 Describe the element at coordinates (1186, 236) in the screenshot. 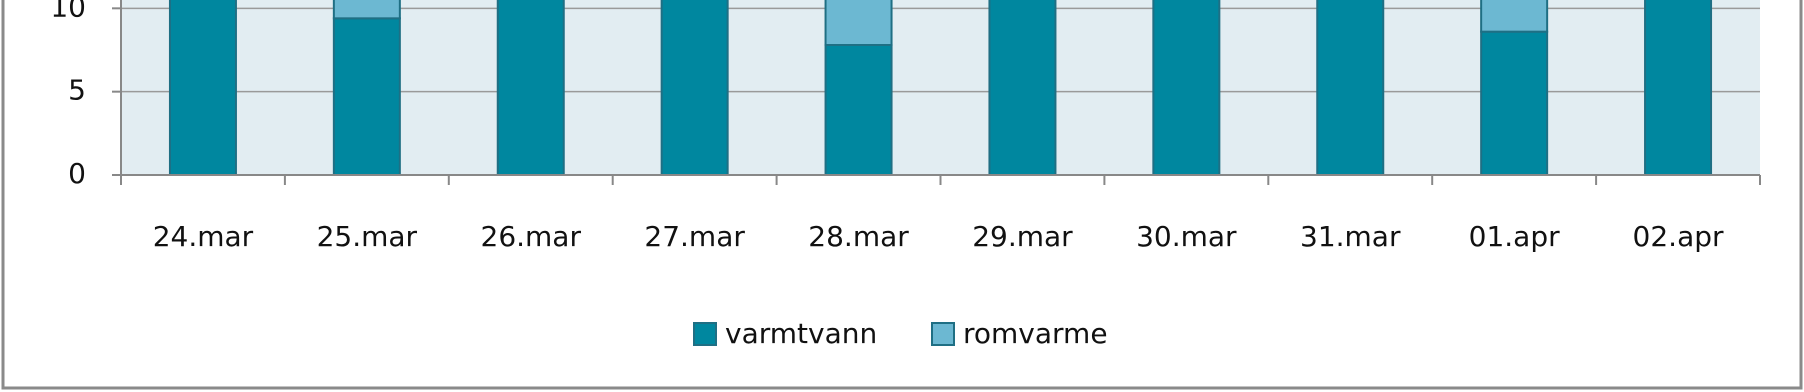

I see `x-tick-label: 30.mar` at that location.